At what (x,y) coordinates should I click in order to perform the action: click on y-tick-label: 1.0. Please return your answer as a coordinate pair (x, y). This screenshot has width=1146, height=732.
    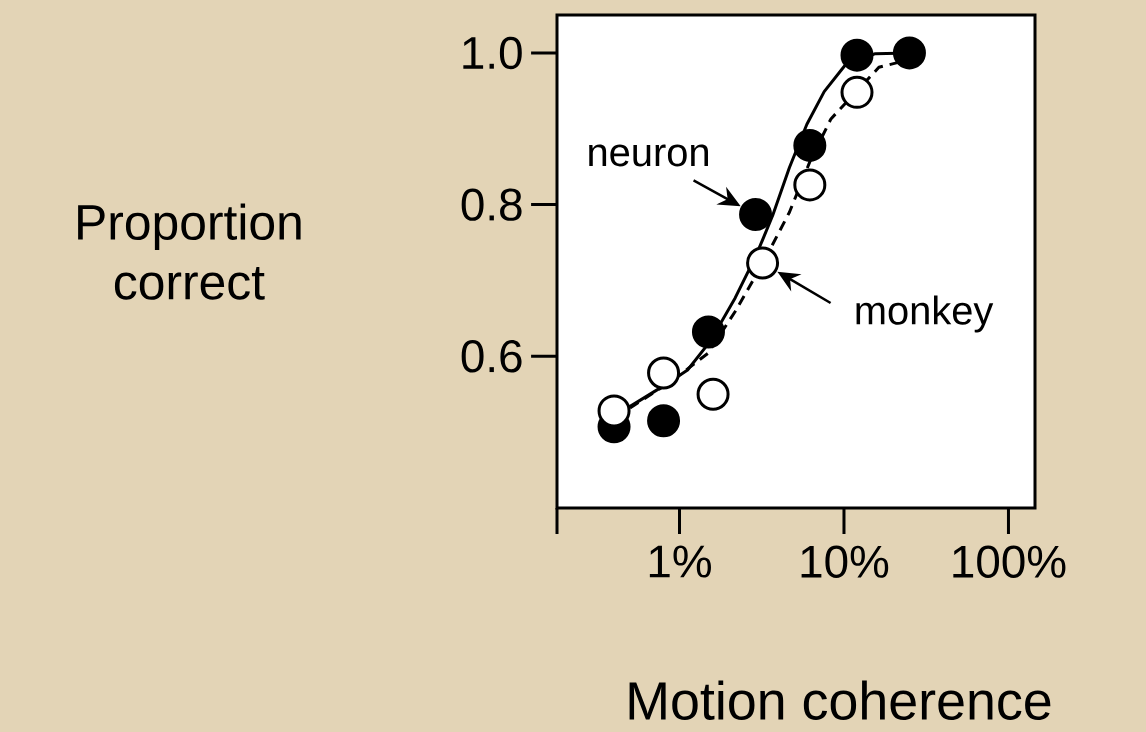
    Looking at the image, I should click on (492, 53).